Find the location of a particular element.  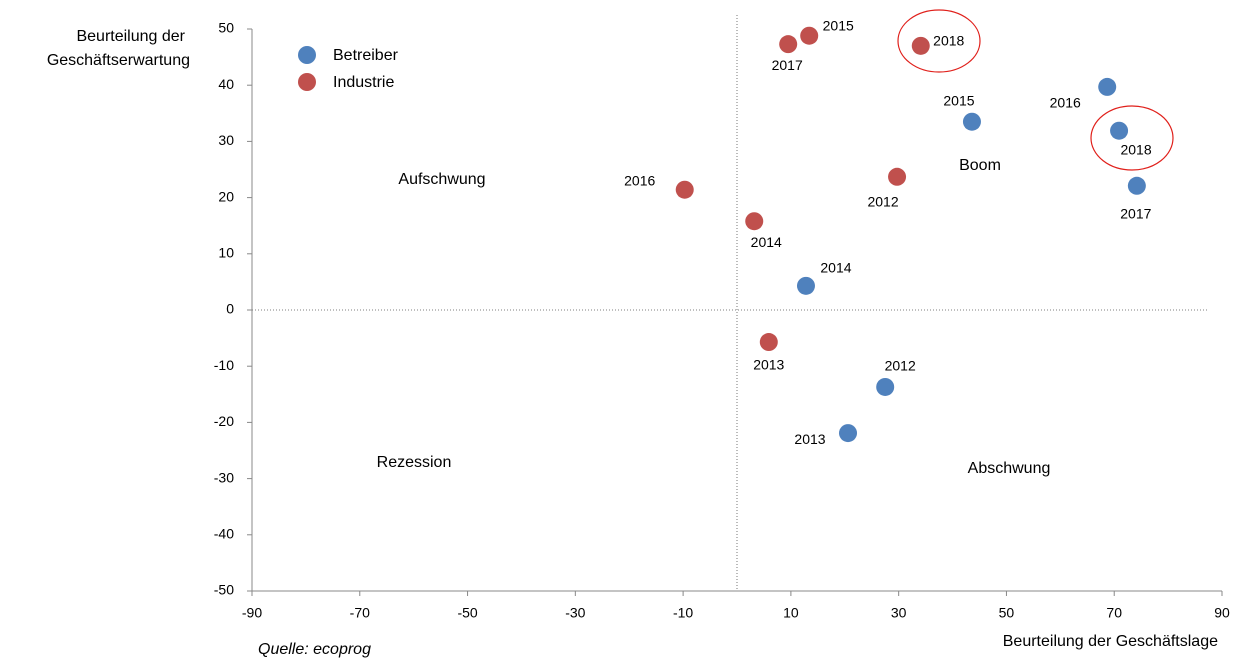

x-tick-label: -30 is located at coordinates (575, 613).